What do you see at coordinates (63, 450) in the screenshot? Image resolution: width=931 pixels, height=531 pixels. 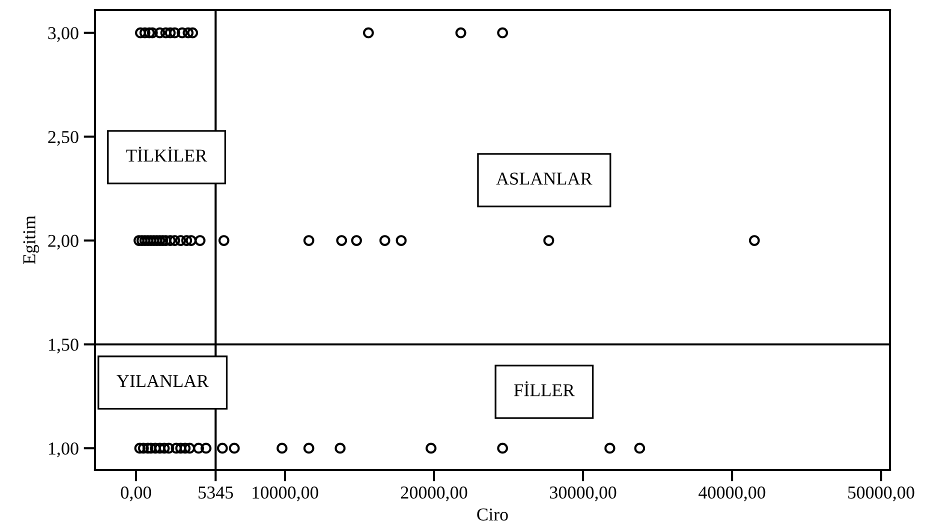 I see `y-tick-label: 1,00` at bounding box center [63, 450].